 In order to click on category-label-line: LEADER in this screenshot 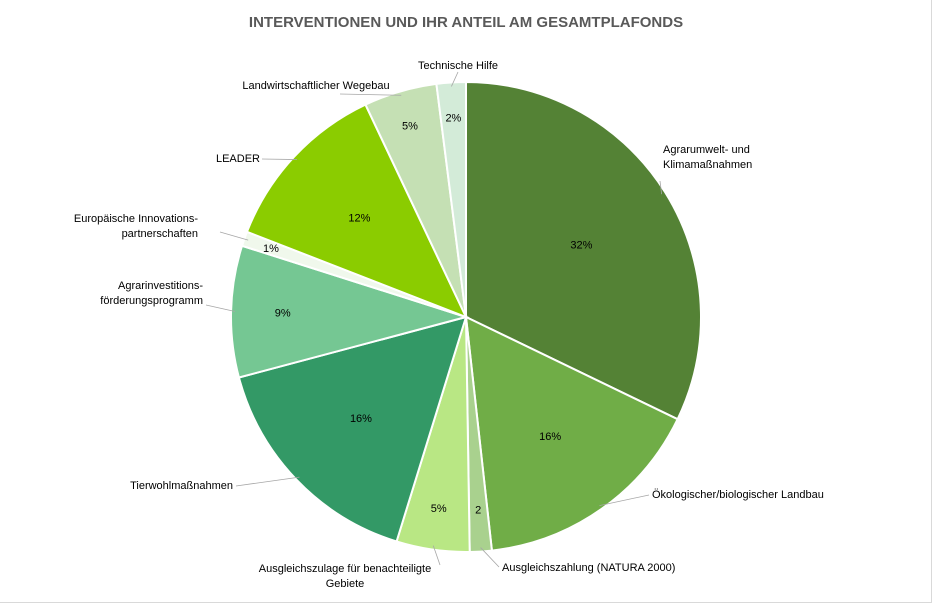, I will do `click(238, 159)`.